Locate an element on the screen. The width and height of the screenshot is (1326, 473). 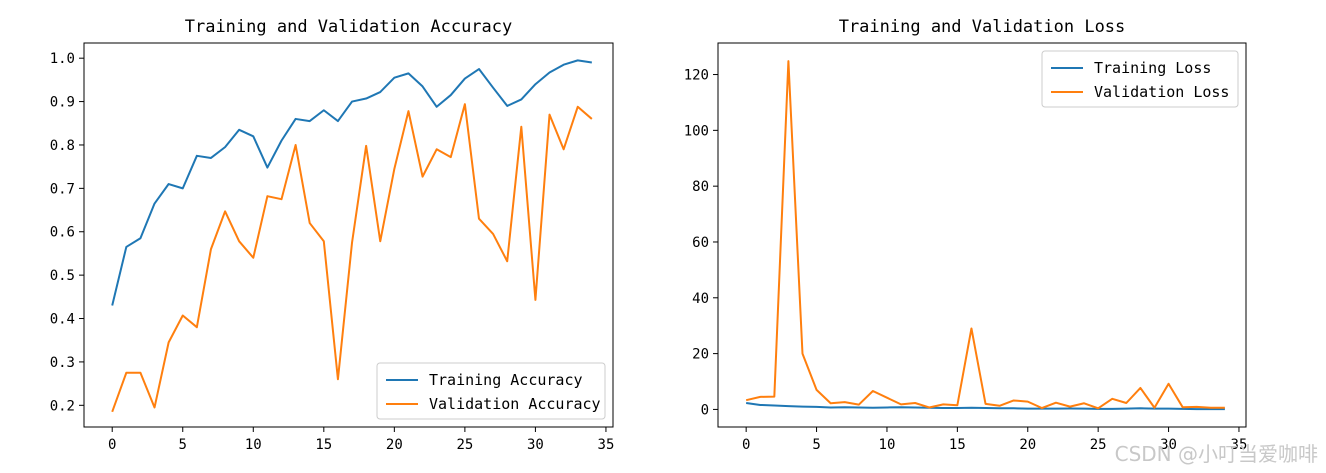
legend-label: Training Accuracy is located at coordinates (506, 380).